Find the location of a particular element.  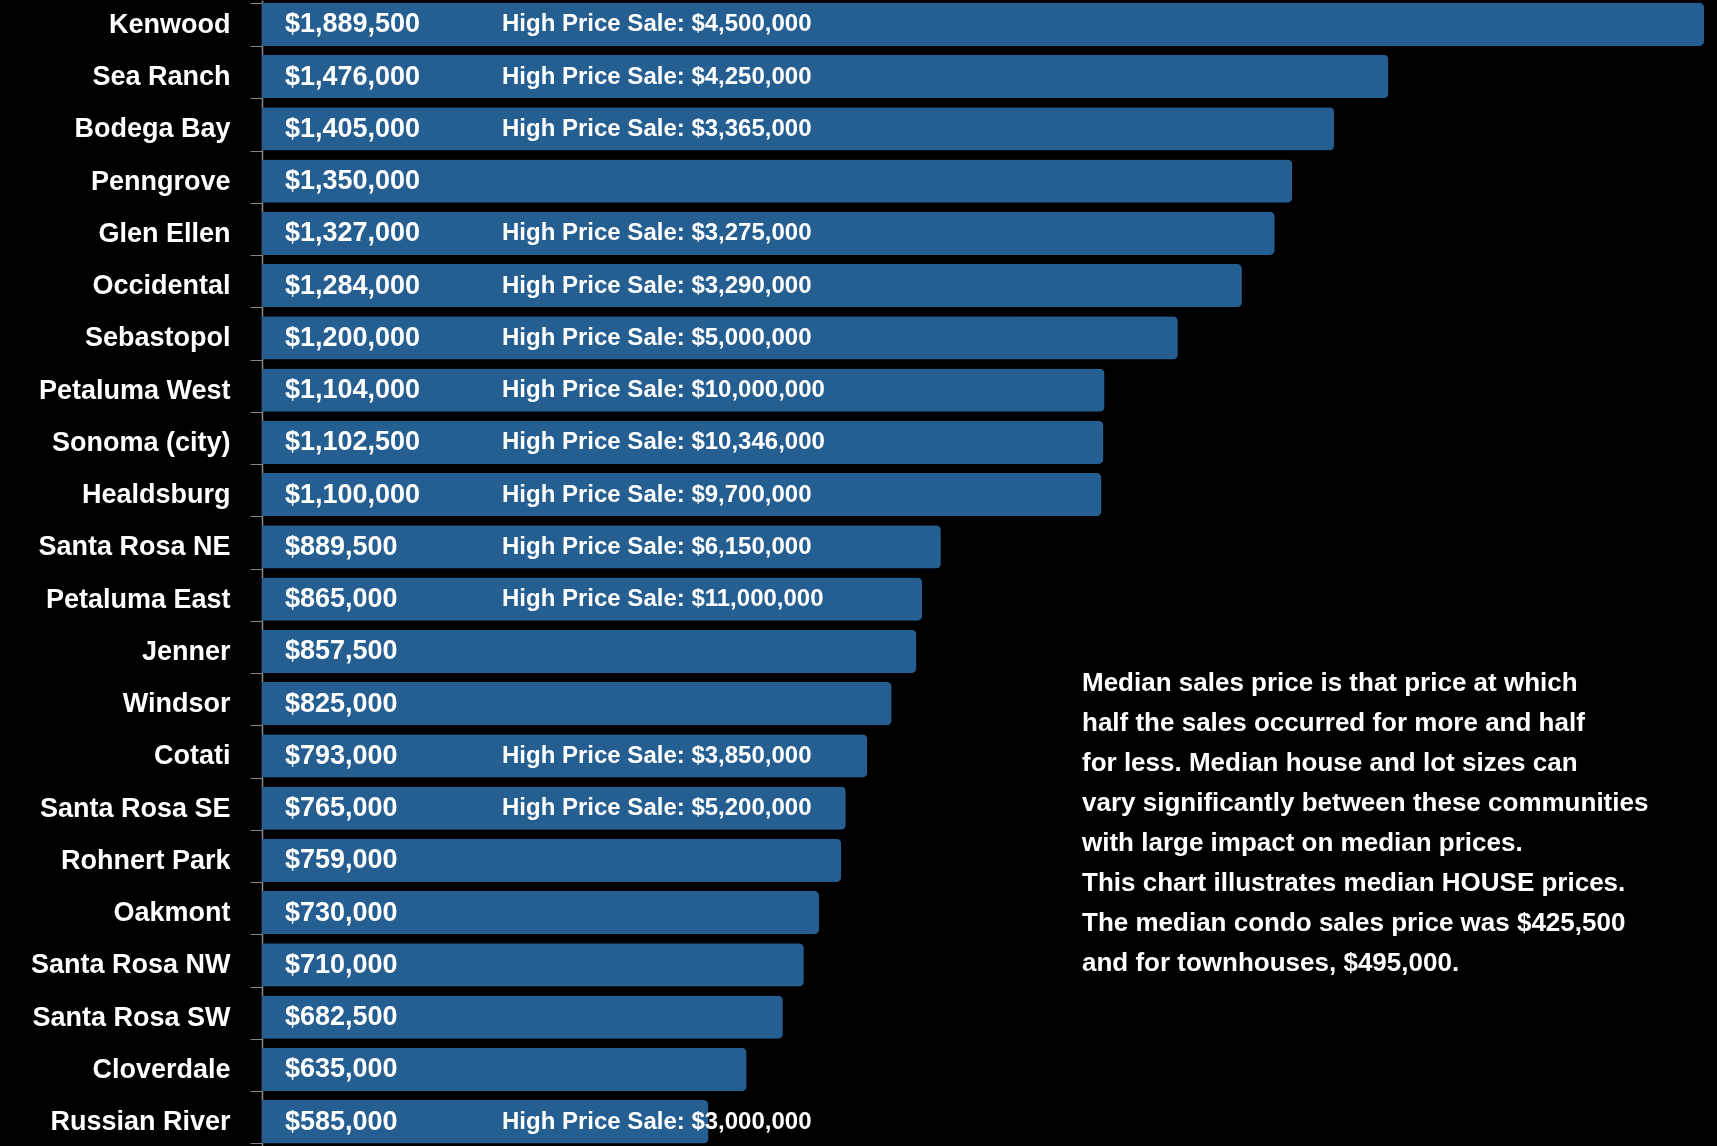

data-label: $730,000 is located at coordinates (341, 911).